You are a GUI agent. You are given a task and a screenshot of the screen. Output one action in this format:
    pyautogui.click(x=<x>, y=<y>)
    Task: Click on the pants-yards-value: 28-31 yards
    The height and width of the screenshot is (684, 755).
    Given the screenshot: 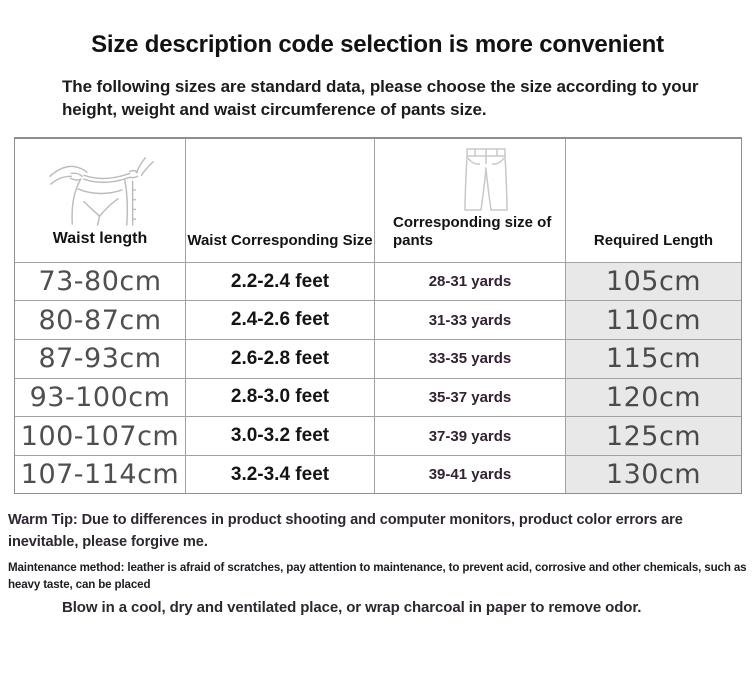 What is the action you would take?
    pyautogui.click(x=469, y=281)
    